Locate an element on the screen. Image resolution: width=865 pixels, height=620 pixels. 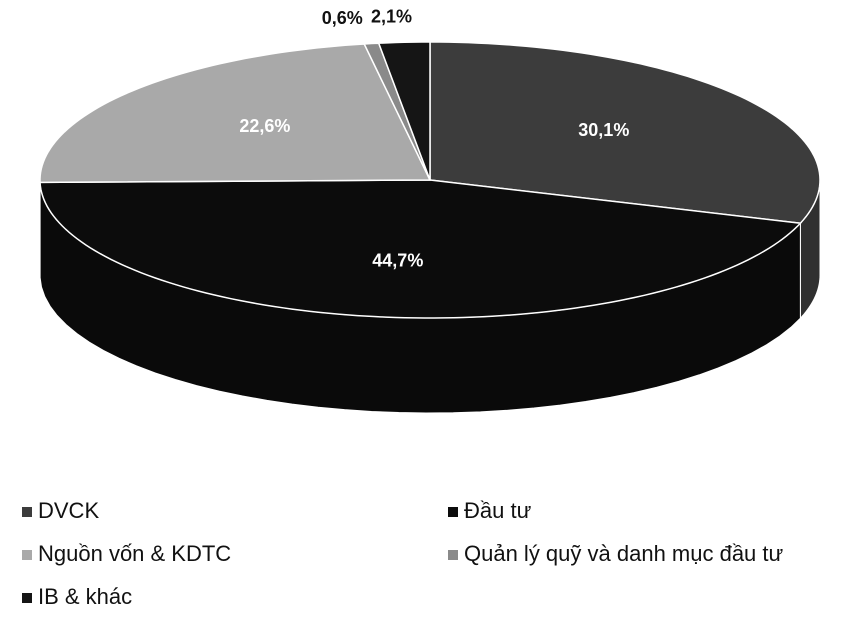
legend-label: Nguồn vốn & KDTC is located at coordinates (134, 553).